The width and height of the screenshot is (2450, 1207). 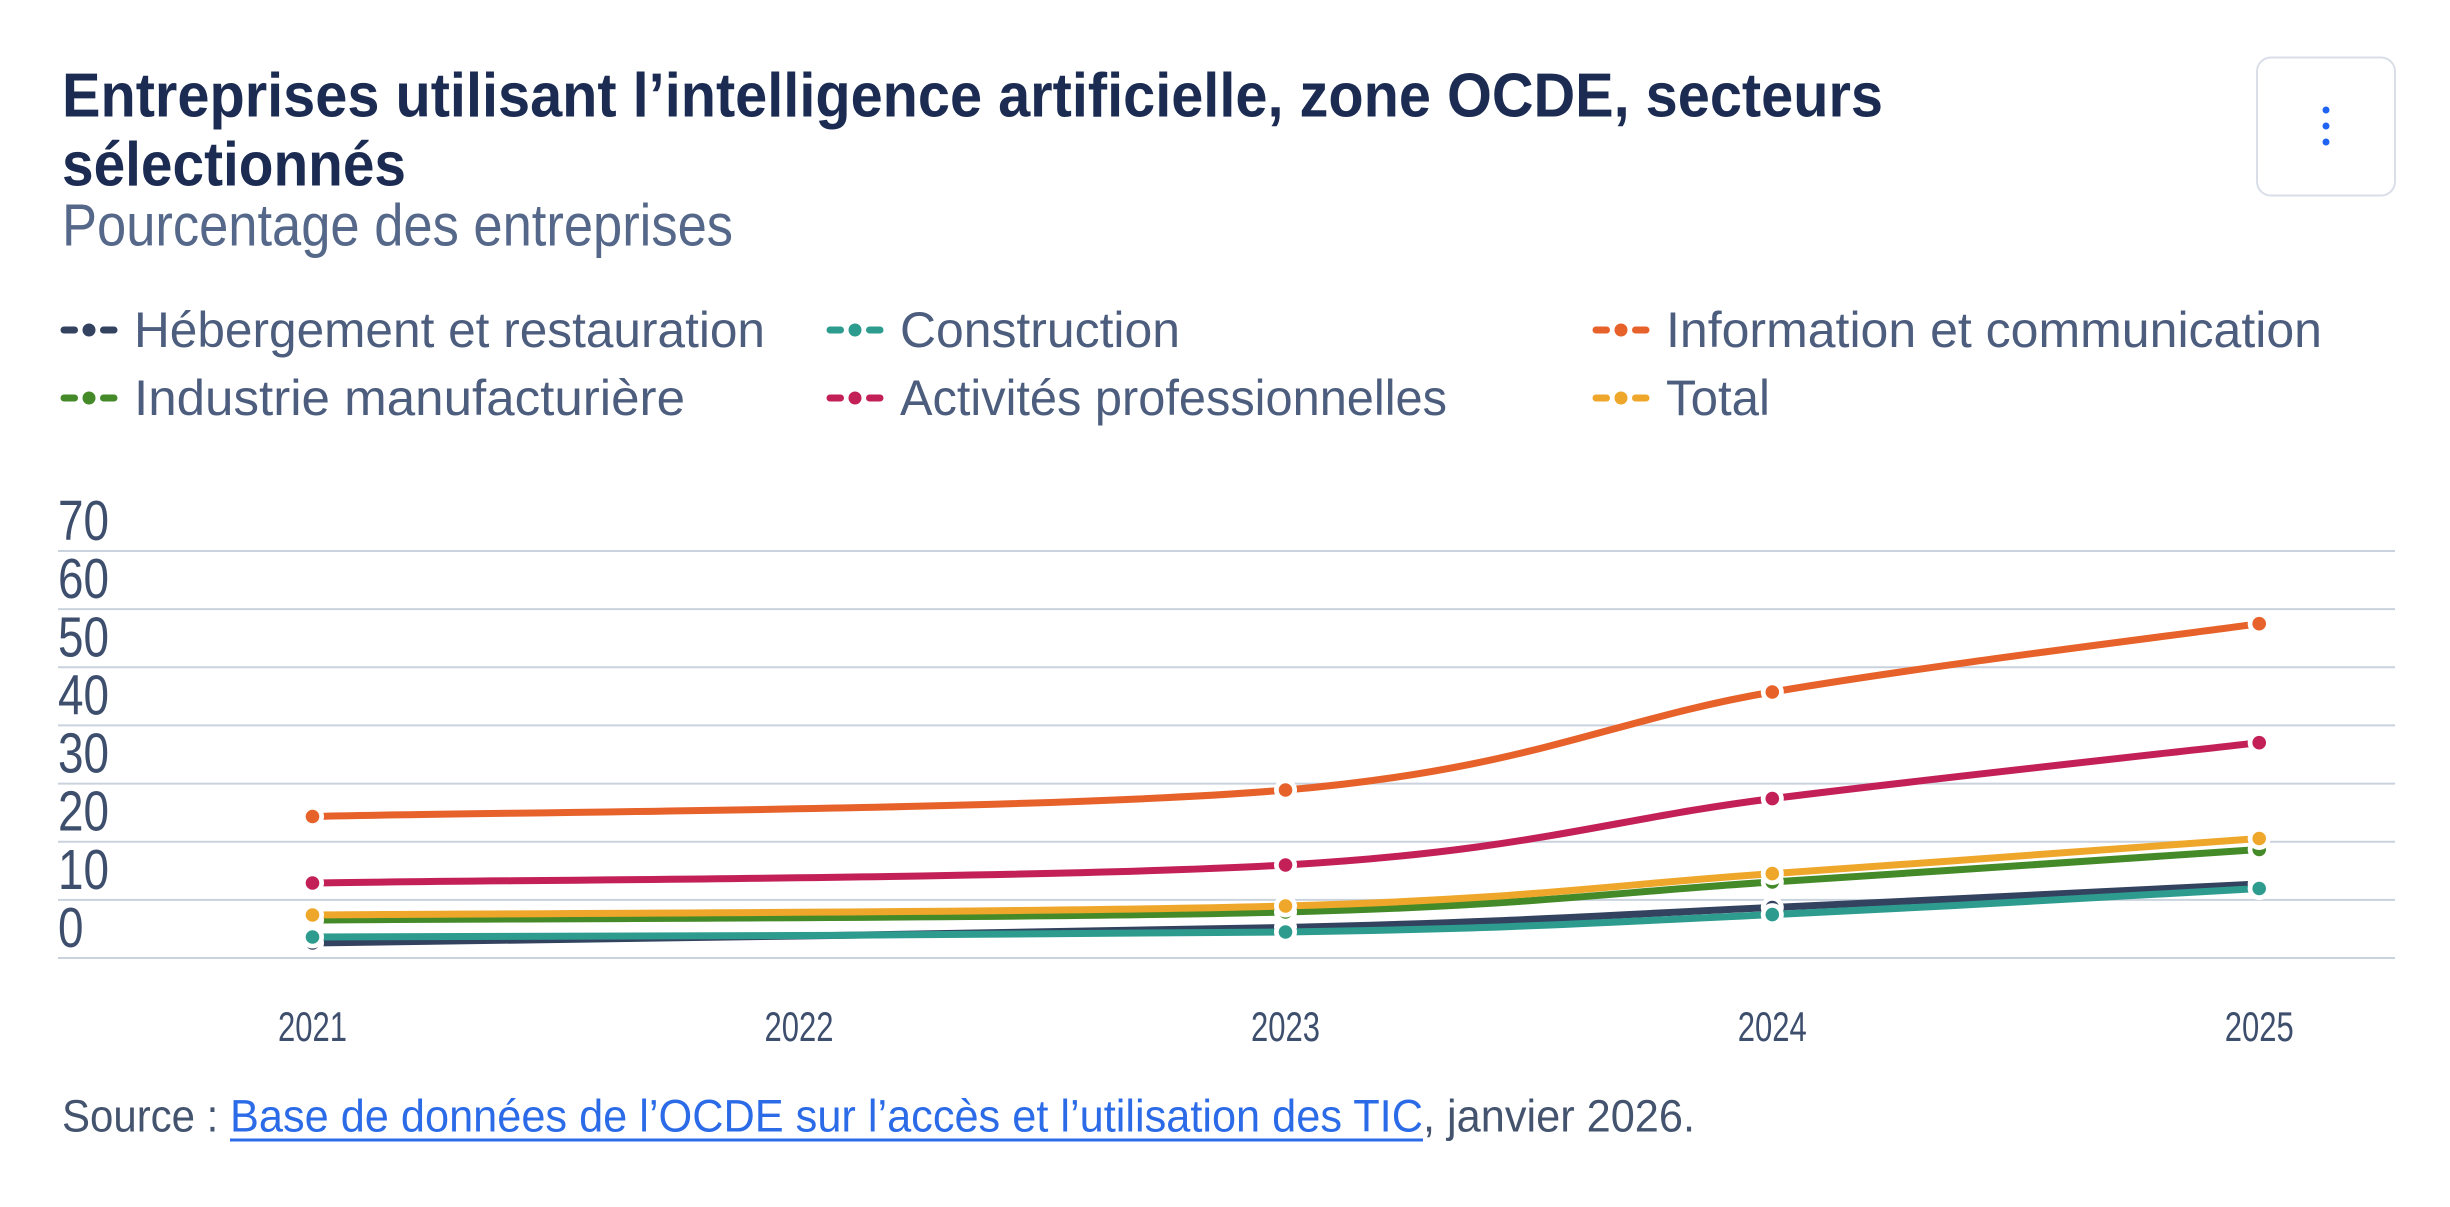 What do you see at coordinates (312, 1026) in the screenshot?
I see `svg-text: 2021` at bounding box center [312, 1026].